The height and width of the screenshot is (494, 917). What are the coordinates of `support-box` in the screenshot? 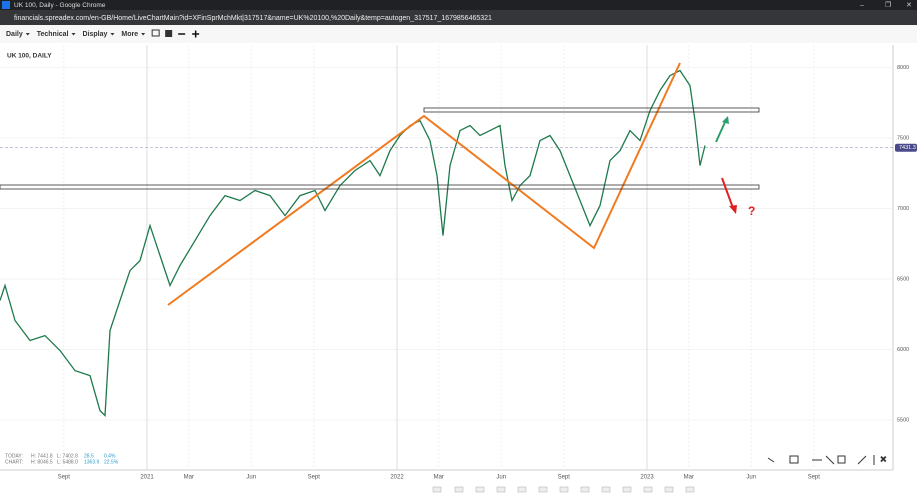 It's located at (380, 187).